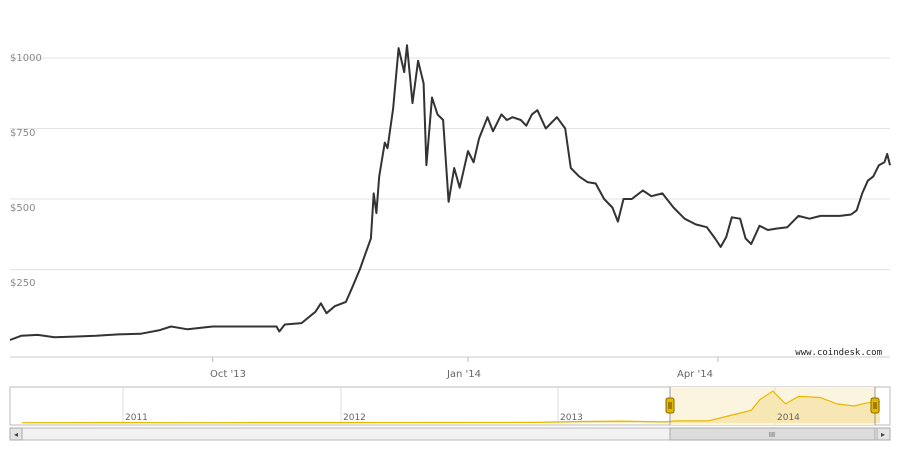 Image resolution: width=900 pixels, height=459 pixels. Describe the element at coordinates (875, 405) in the screenshot. I see `navigator-right-handle` at that location.